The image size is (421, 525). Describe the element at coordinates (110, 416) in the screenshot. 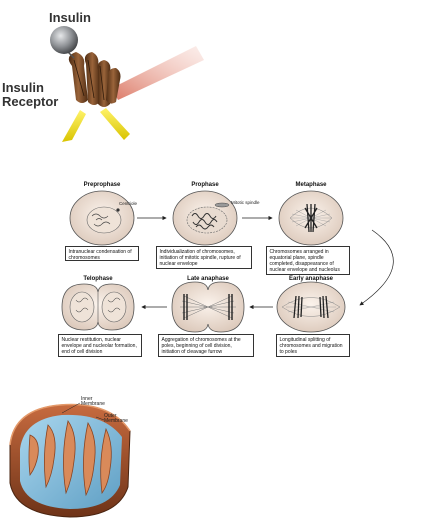

I see `outer-membrane-line1: Outer` at that location.